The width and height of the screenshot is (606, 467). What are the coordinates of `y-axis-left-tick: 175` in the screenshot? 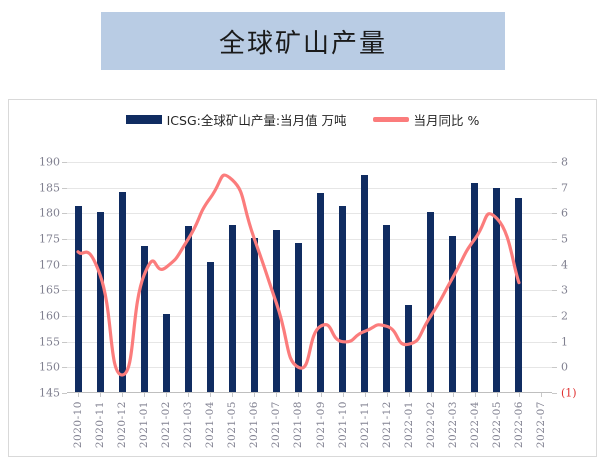 It's located at (49, 239).